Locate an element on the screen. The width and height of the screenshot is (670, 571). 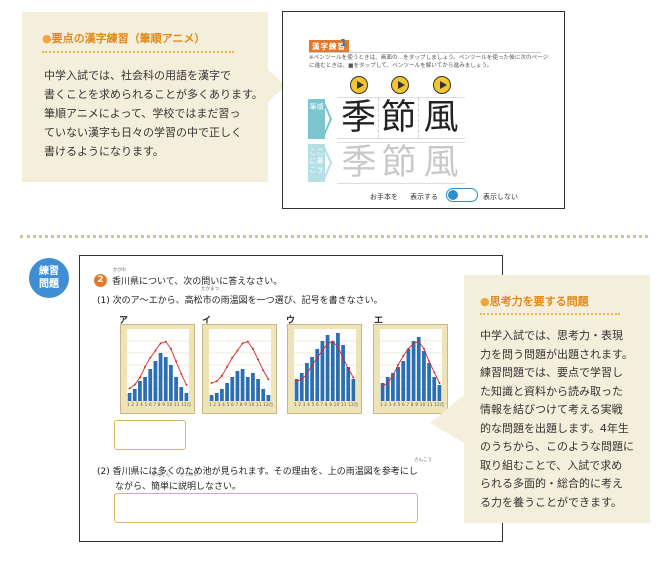
question-2-line2: ながら、簡単に説明しなさい。 is located at coordinates (178, 487).